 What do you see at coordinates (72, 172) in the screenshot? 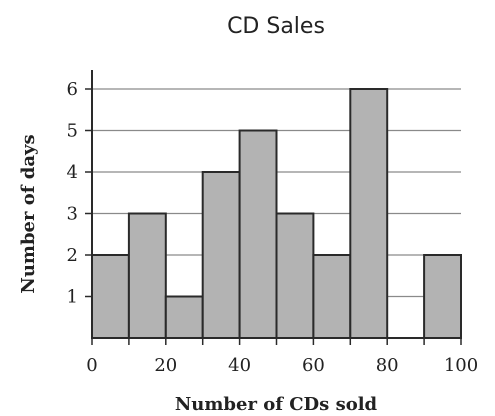
I see `y-tick-label: 4` at bounding box center [72, 172].